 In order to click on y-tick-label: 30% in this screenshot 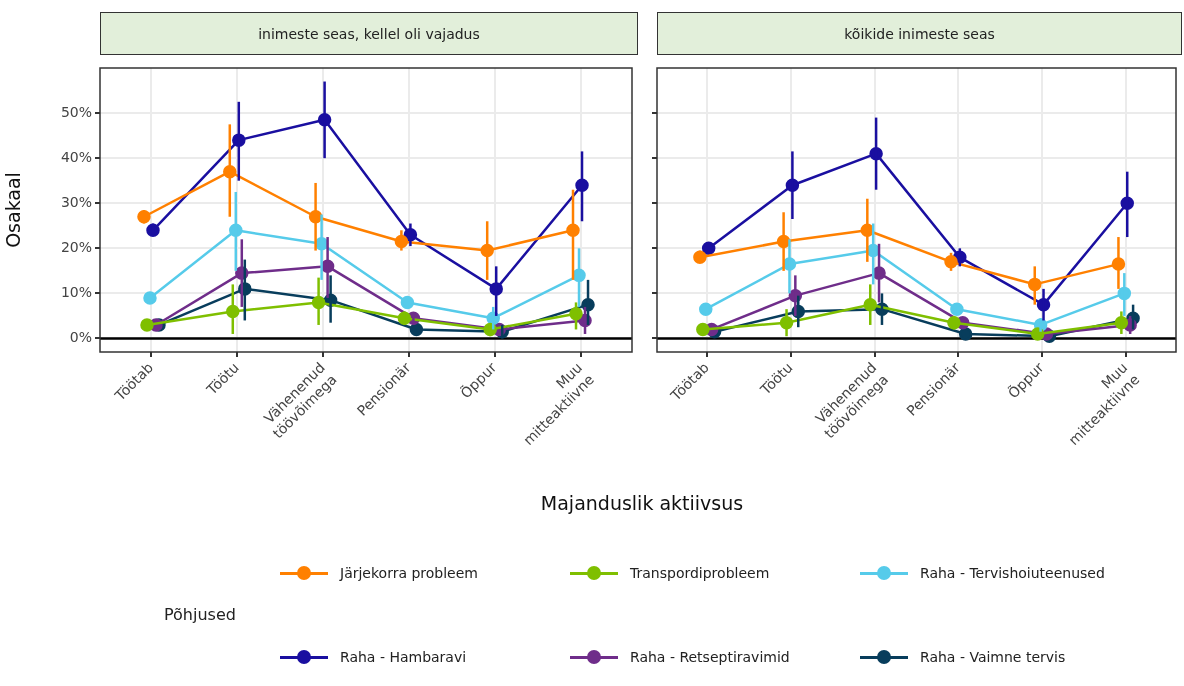, I will do `click(76, 201)`.